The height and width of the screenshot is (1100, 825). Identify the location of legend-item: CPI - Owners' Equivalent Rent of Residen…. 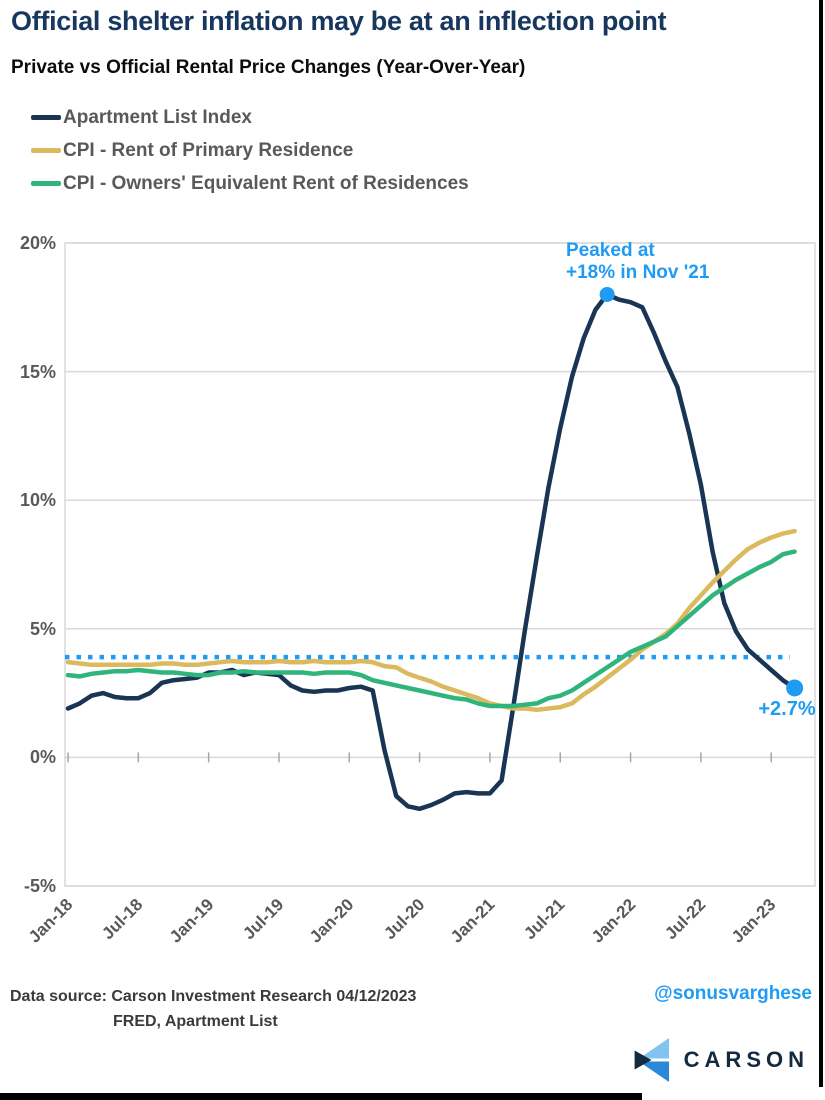
(250, 183).